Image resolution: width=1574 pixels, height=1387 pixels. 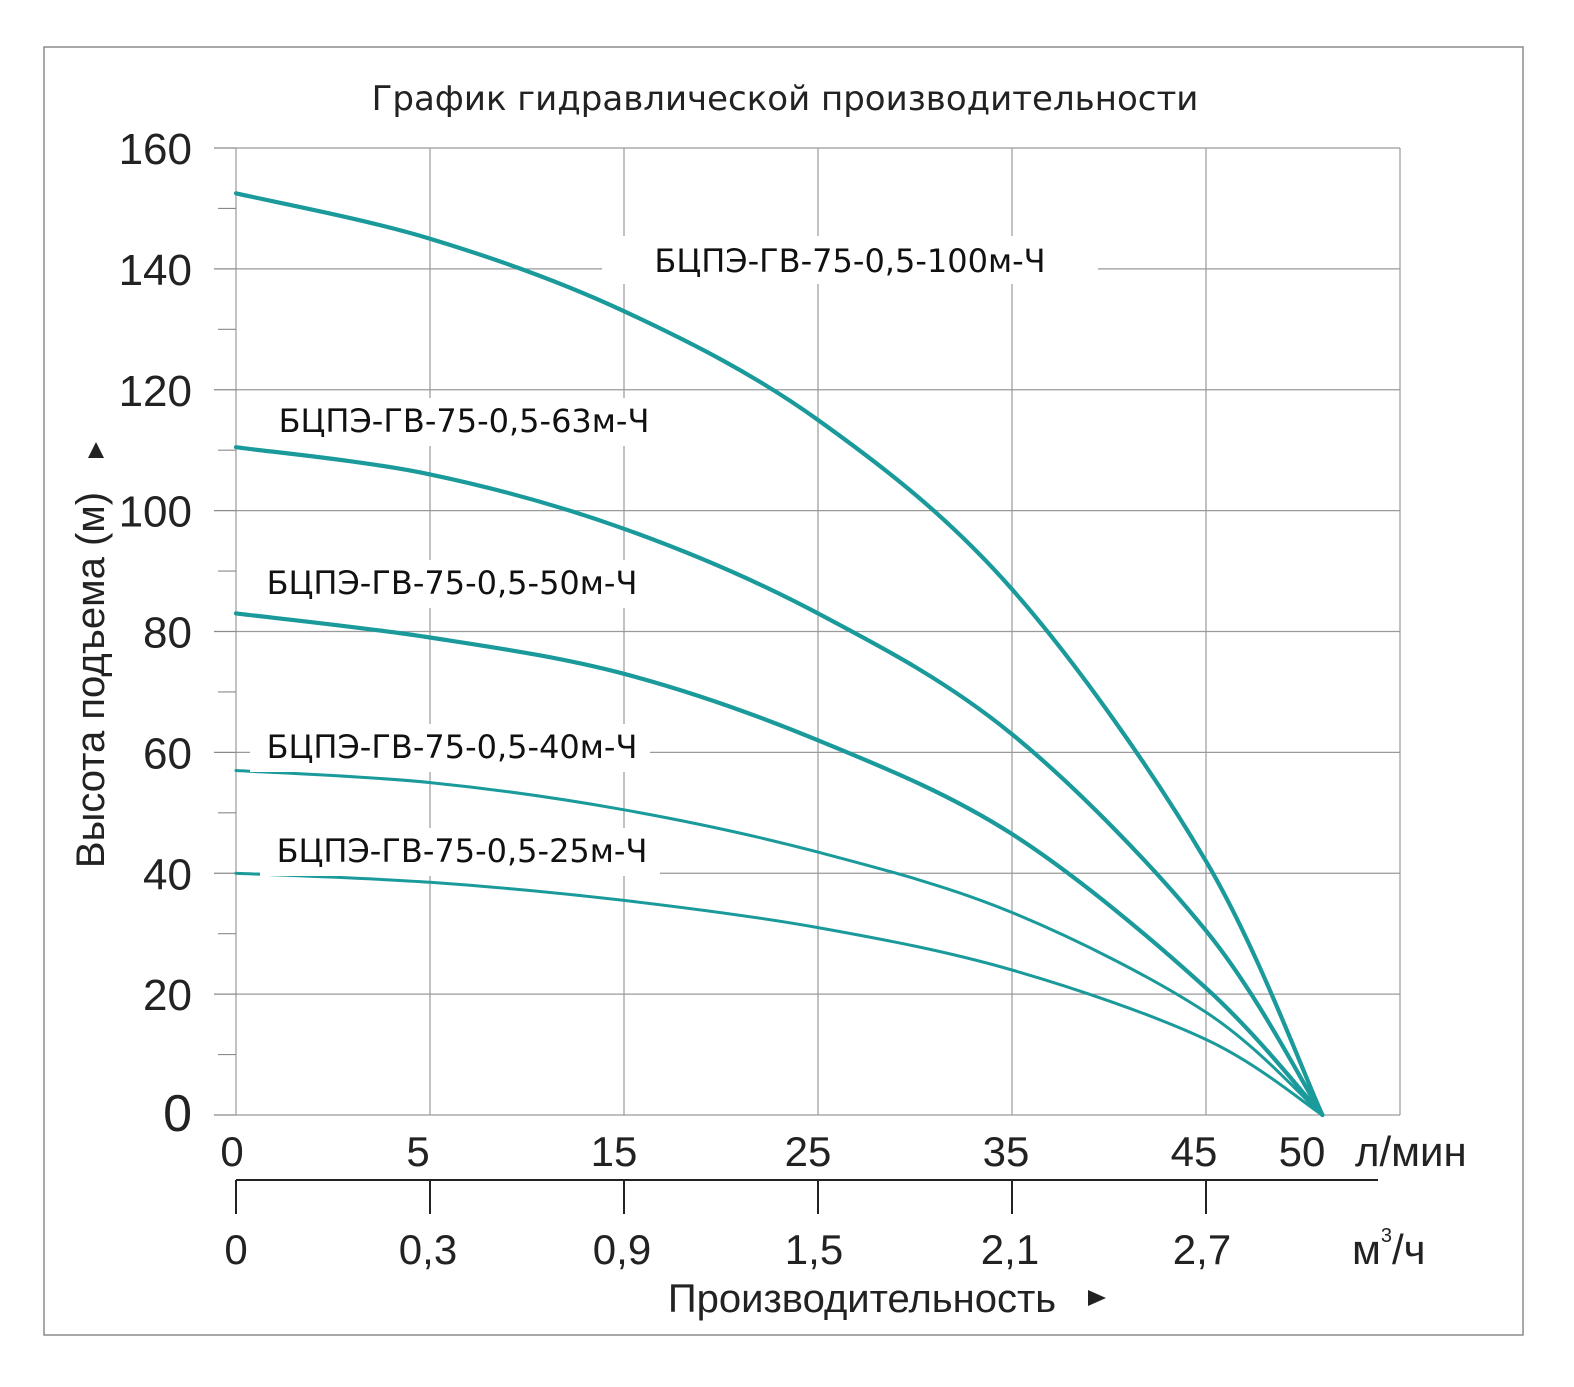 I want to click on y-tick-label: 160, so click(x=155, y=149).